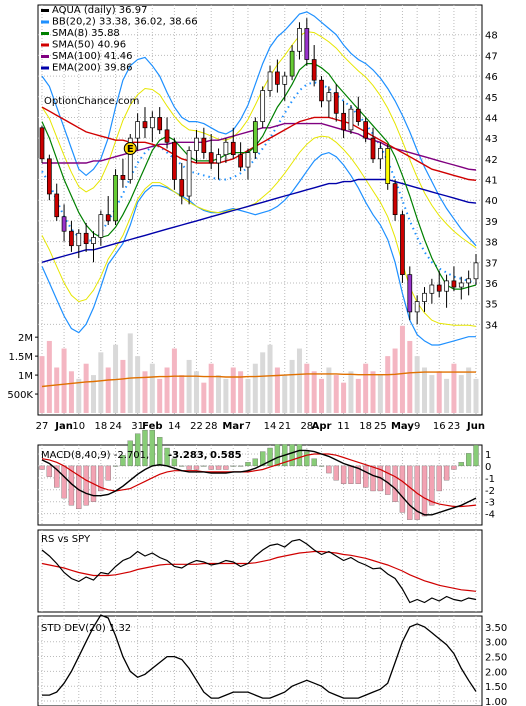  What do you see at coordinates (496, 628) in the screenshot?
I see `stddev-tick-label: 3.50` at bounding box center [496, 628].